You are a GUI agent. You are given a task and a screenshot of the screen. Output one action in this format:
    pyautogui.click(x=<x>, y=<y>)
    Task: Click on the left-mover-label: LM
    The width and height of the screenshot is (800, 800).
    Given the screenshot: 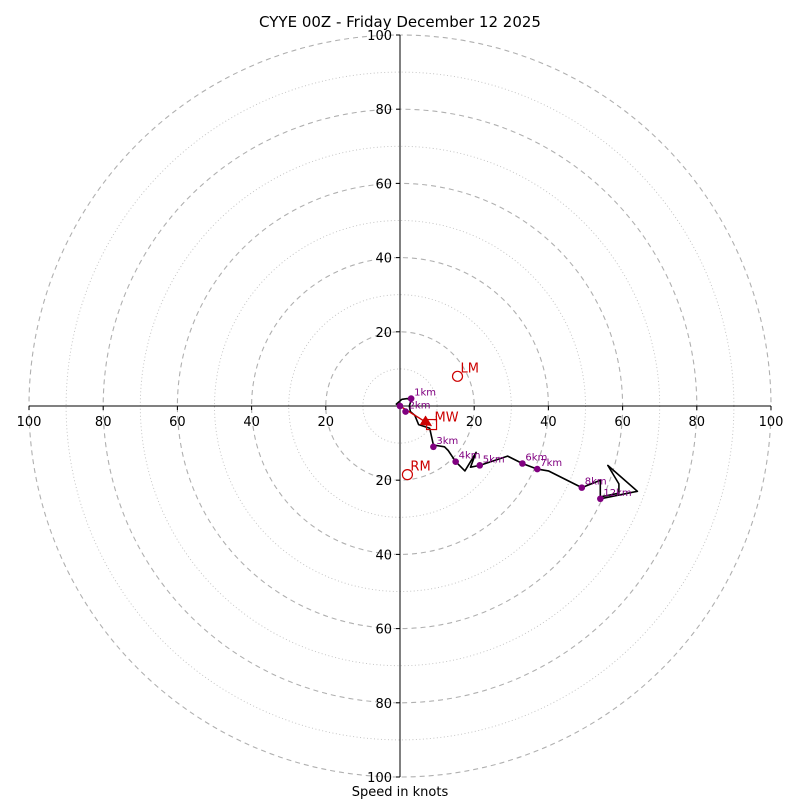 What is the action you would take?
    pyautogui.click(x=470, y=368)
    